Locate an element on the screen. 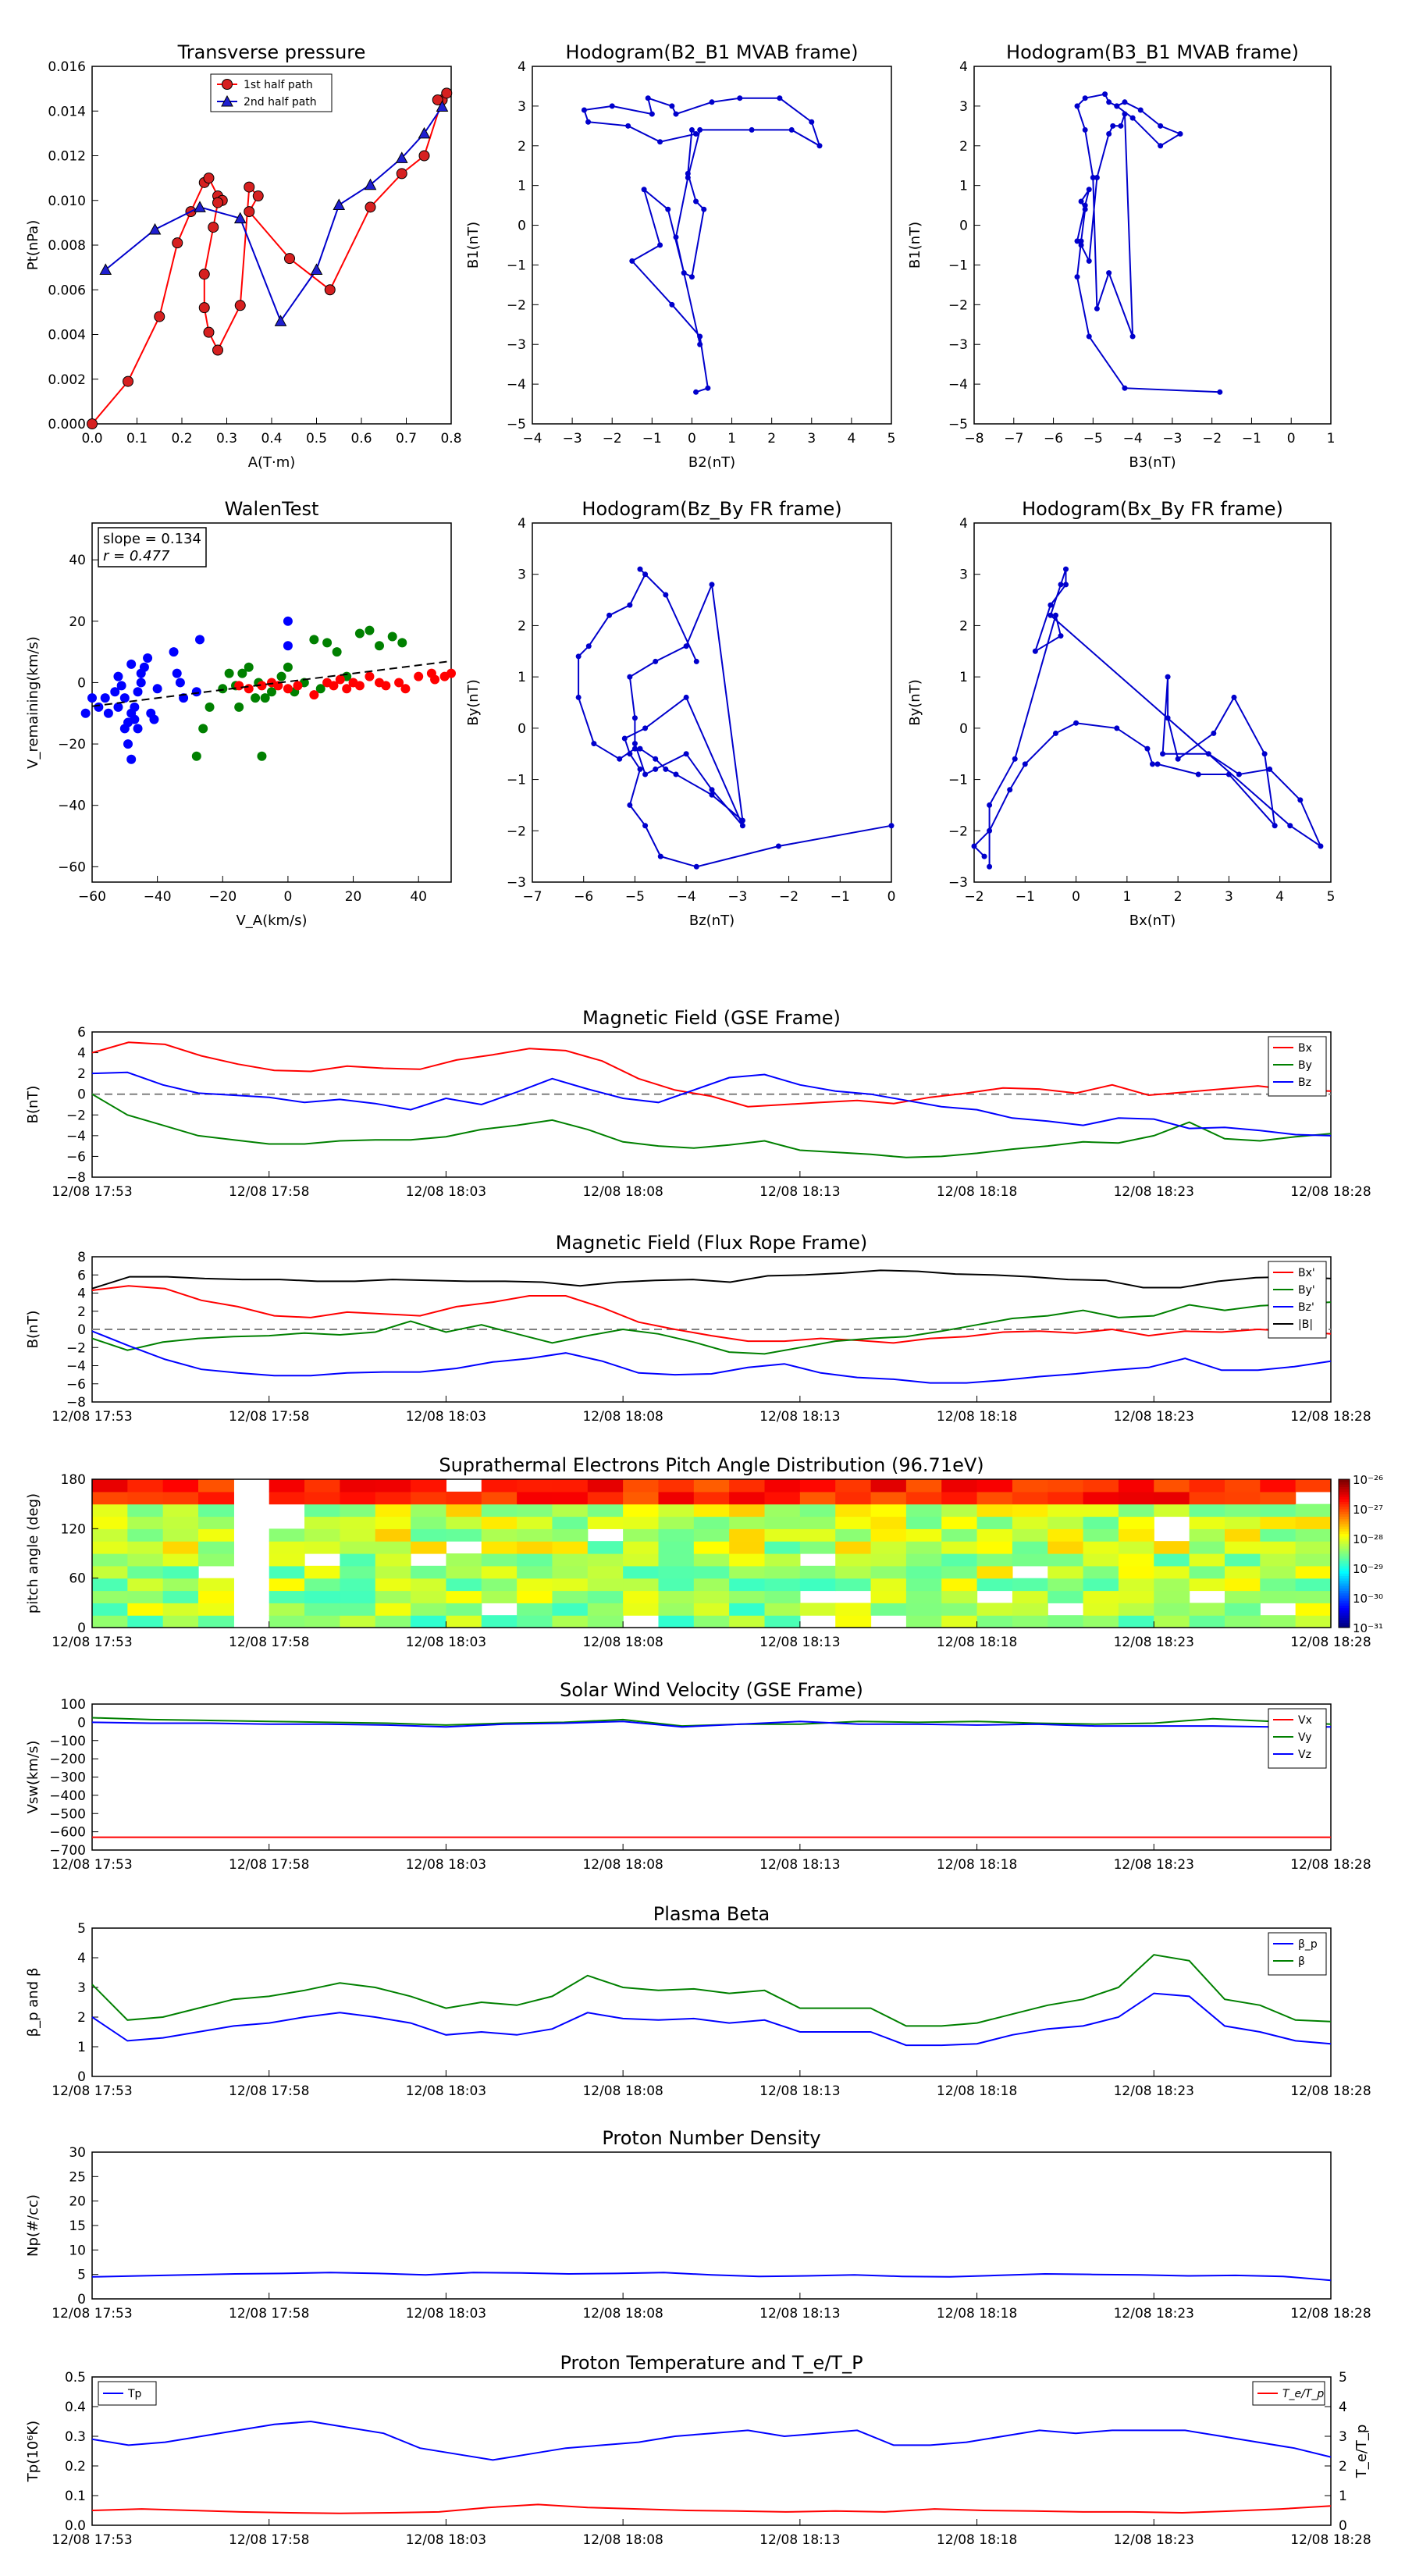 The image size is (1405, 2576). legend-label: β is located at coordinates (1301, 1961).